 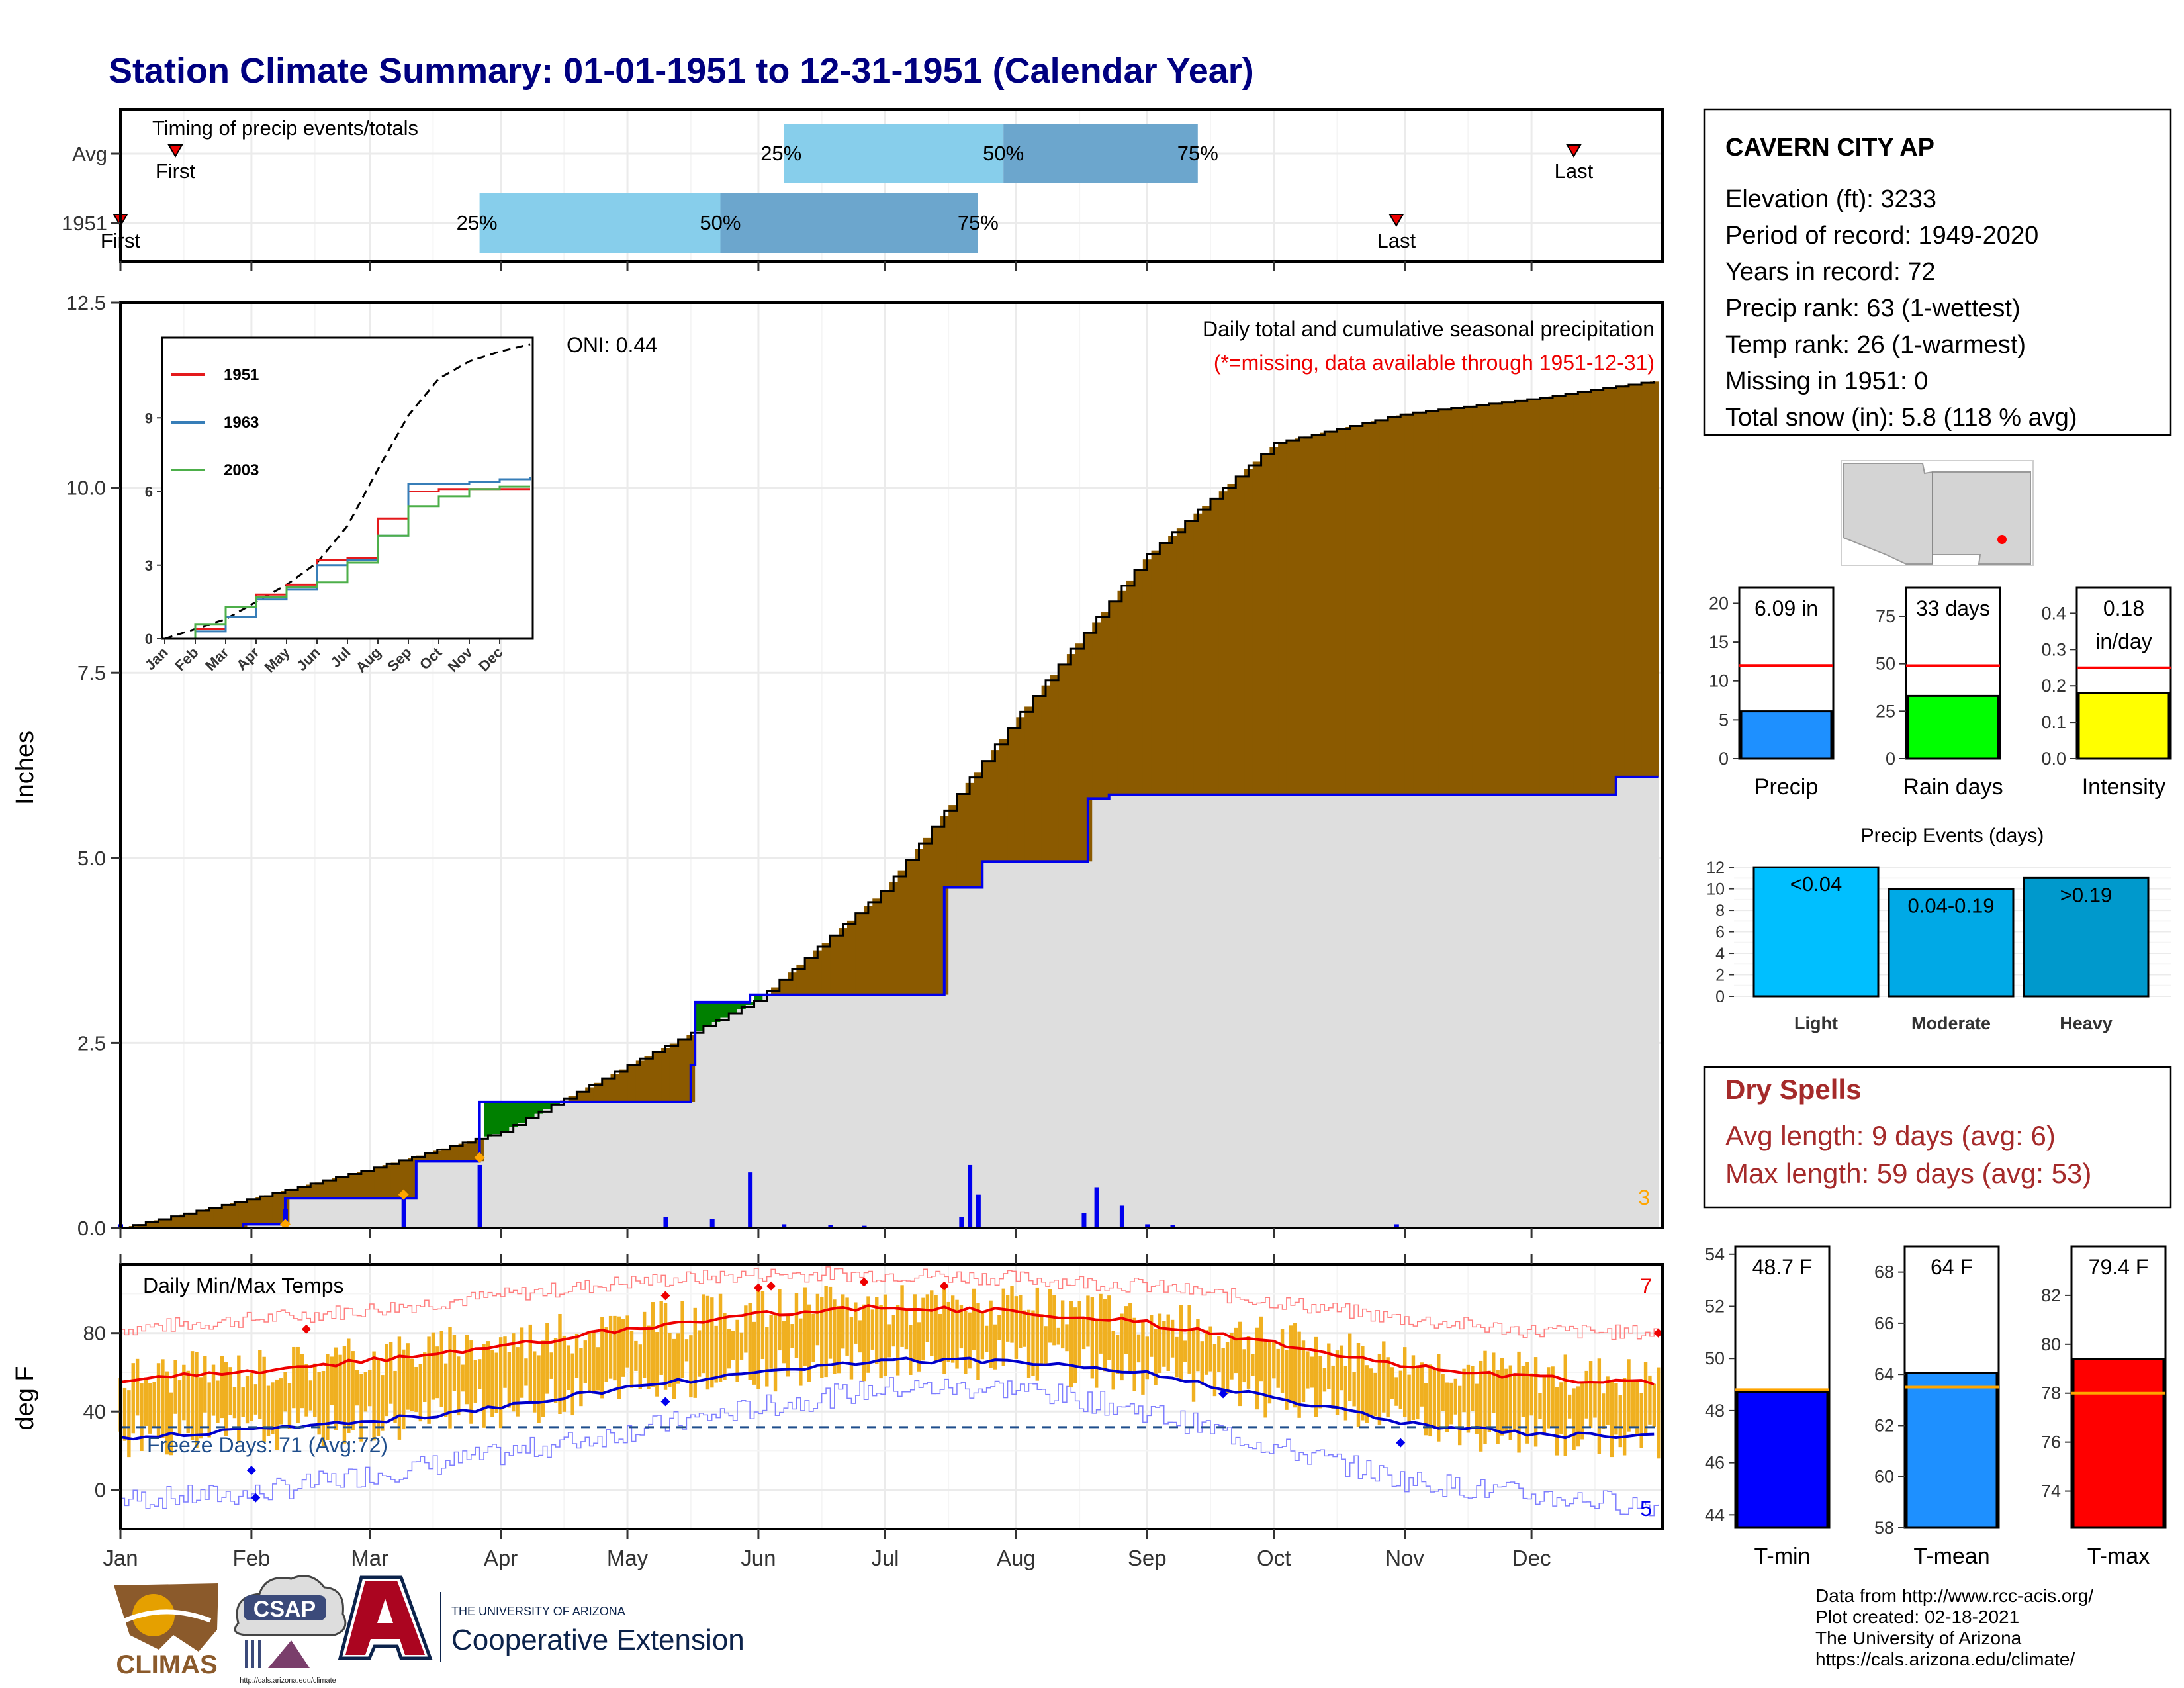 What do you see at coordinates (600, 223) in the screenshot?
I see `timing-bar-q25-q50` at bounding box center [600, 223].